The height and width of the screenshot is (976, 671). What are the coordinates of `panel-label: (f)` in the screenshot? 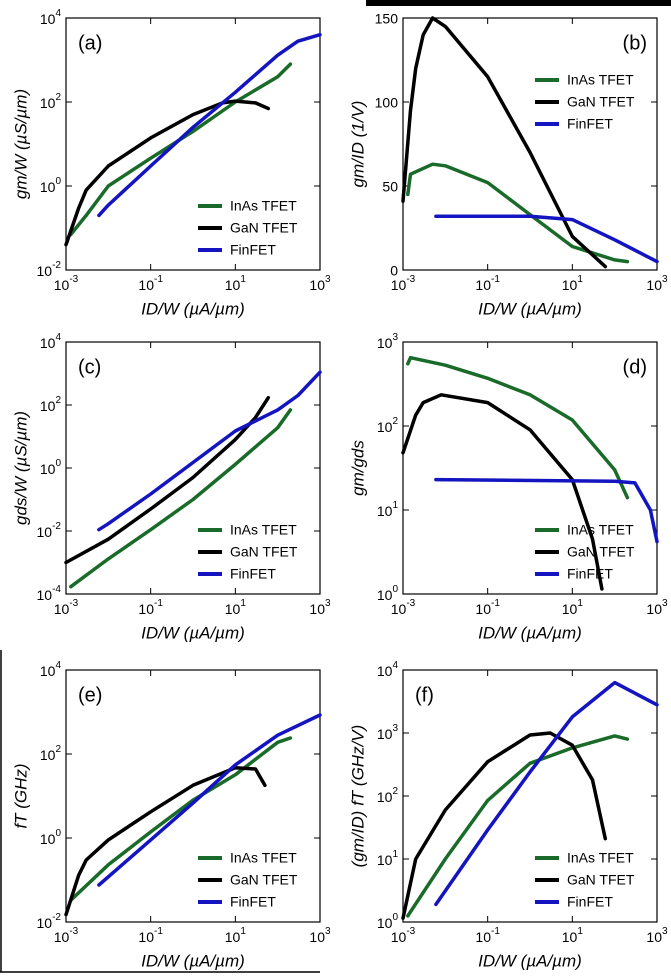 It's located at (424, 695).